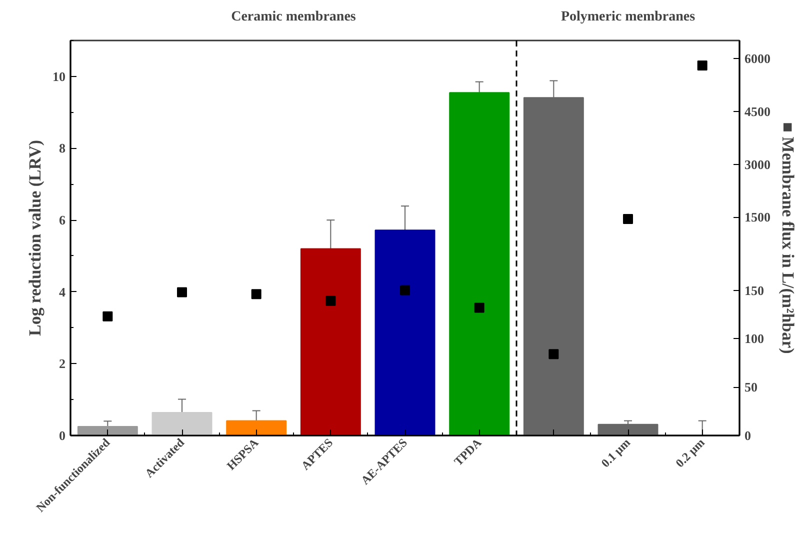 This screenshot has width=807, height=549. What do you see at coordinates (62, 148) in the screenshot?
I see `y-tick-label: 8` at bounding box center [62, 148].